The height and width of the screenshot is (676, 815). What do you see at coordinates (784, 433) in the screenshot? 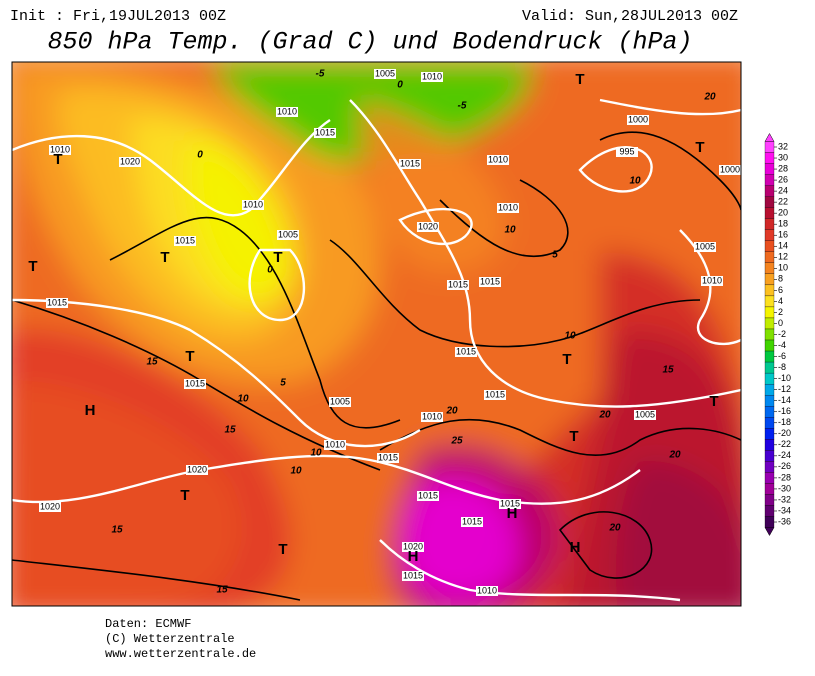
I see `colorbar-label: -20` at bounding box center [784, 433].